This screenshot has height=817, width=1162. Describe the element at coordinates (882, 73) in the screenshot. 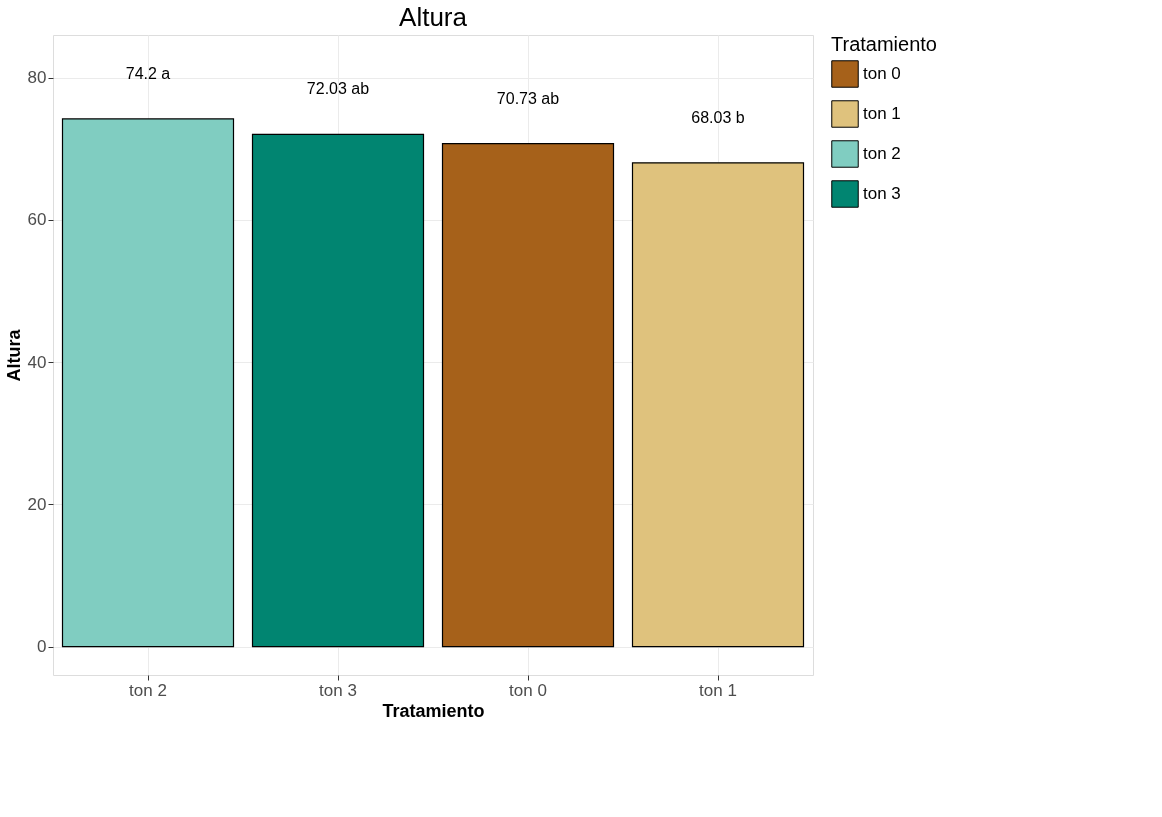

I see `legend-label: ton 0` at that location.